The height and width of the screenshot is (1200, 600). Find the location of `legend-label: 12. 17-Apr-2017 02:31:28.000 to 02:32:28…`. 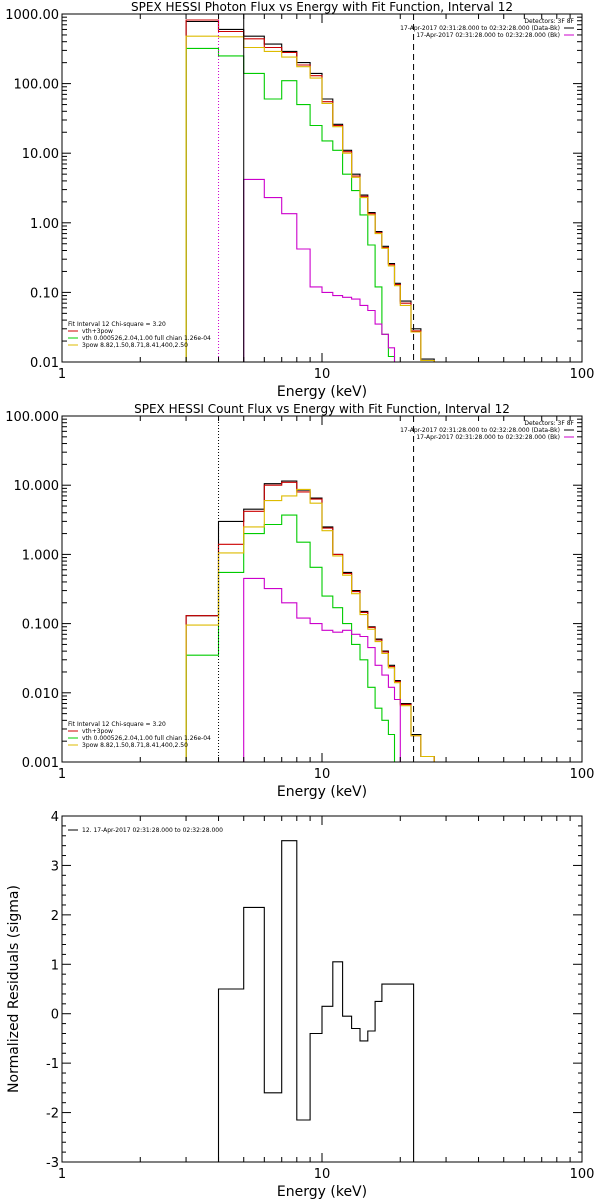

legend-label: 12. 17-Apr-2017 02:31:28.000 to 02:32:28… is located at coordinates (152, 830).